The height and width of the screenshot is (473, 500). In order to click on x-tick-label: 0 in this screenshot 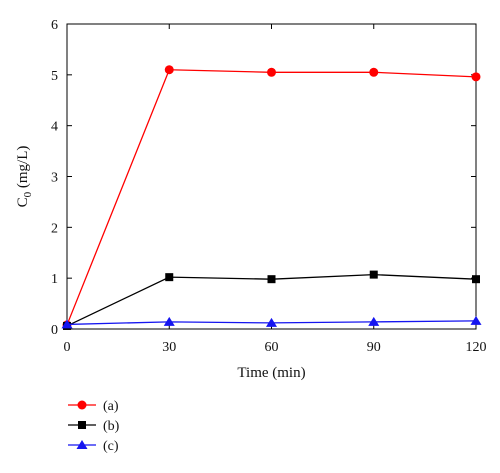, I will do `click(67, 347)`.